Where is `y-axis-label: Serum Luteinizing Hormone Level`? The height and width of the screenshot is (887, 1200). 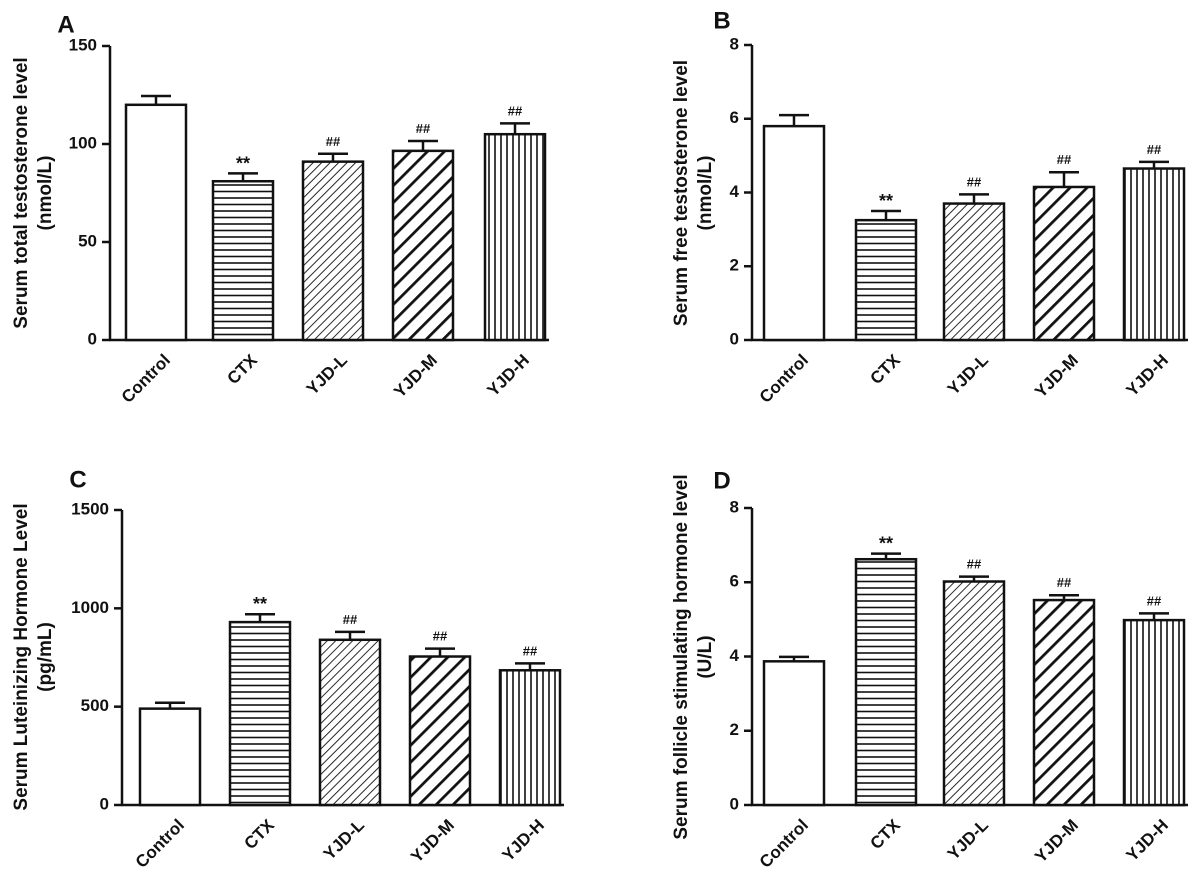
y-axis-label: Serum Luteinizing Hormone Level is located at coordinates (21, 656).